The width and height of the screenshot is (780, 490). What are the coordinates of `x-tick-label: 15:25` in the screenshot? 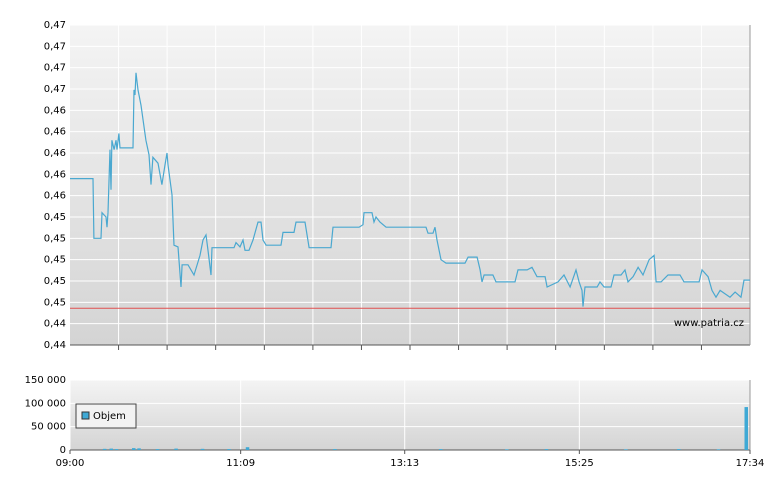 It's located at (579, 463).